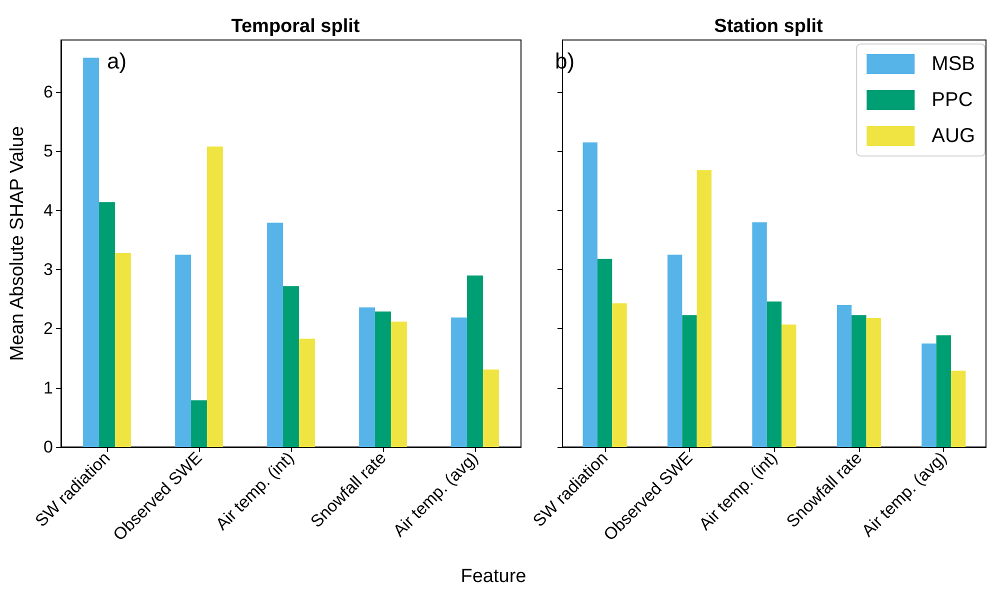 The image size is (987, 590). I want to click on chart-title: Temporal split, so click(295, 26).